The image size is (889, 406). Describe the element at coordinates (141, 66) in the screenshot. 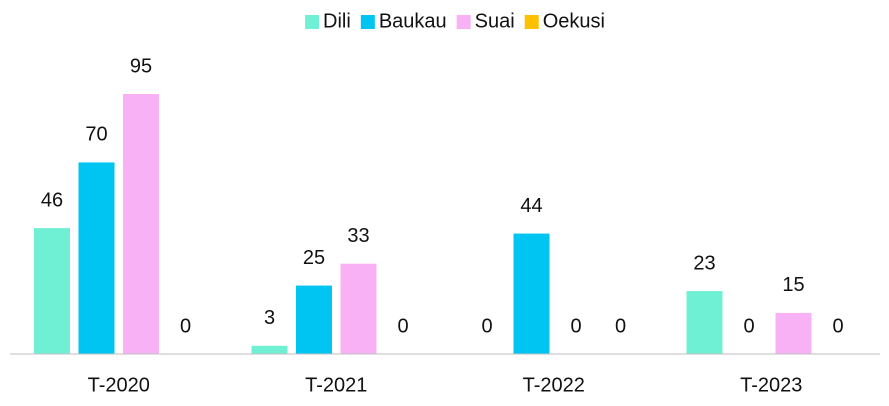

I see `data-label: 95` at that location.